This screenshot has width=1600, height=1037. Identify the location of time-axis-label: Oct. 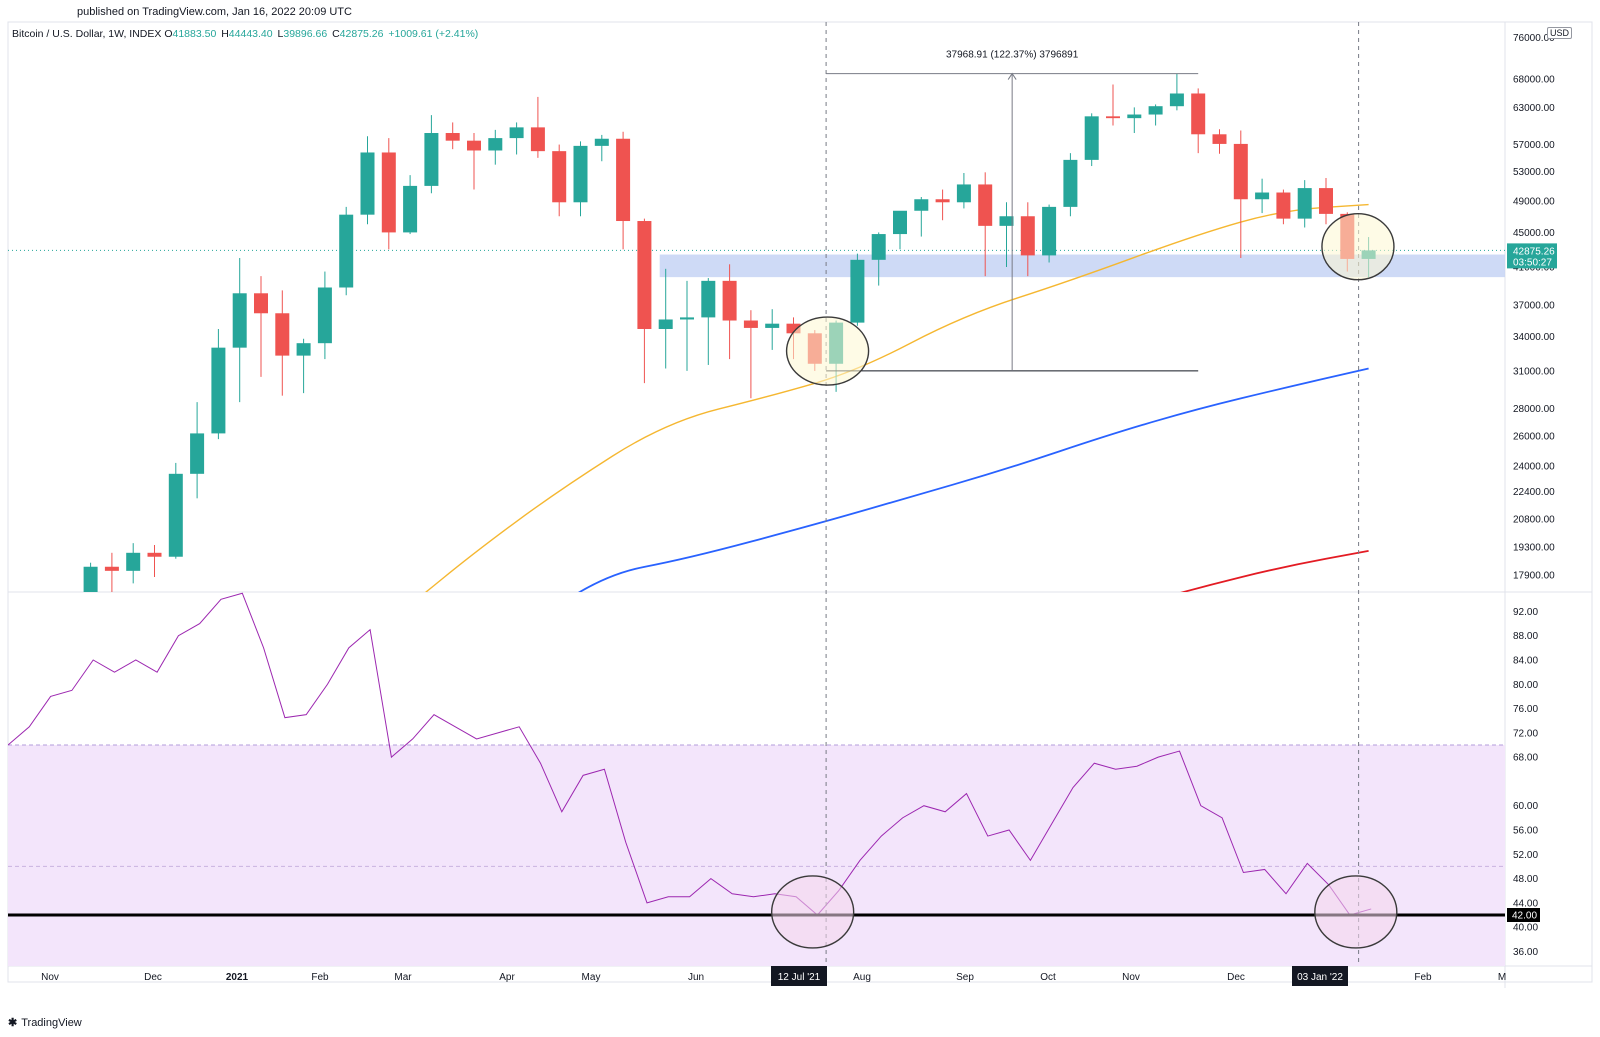
(1048, 977).